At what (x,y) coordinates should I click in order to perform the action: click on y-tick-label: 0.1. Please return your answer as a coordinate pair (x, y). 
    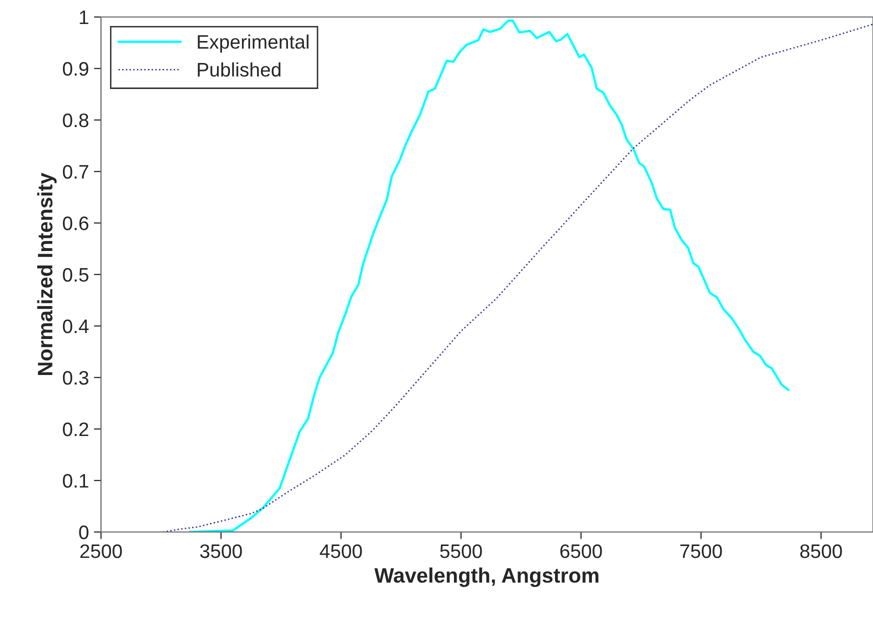
    Looking at the image, I should click on (75, 481).